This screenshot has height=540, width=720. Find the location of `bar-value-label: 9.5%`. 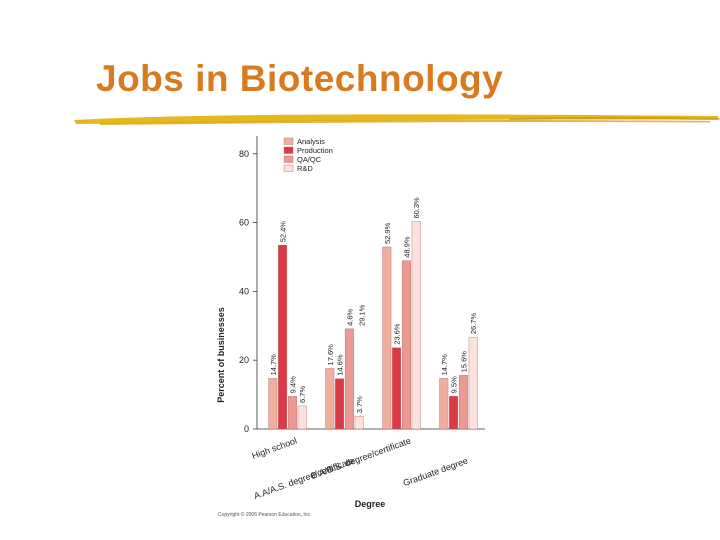

bar-value-label: 9.5% is located at coordinates (454, 384).